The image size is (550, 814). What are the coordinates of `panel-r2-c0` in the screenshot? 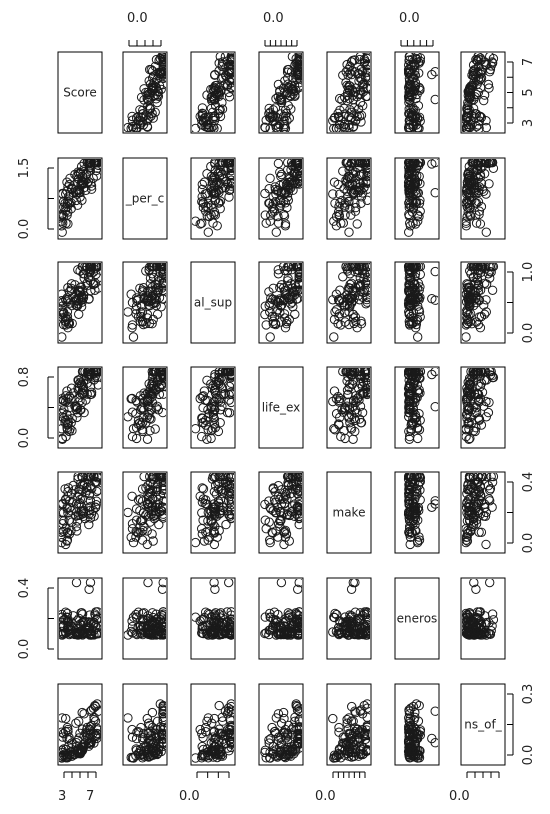 It's located at (80, 302).